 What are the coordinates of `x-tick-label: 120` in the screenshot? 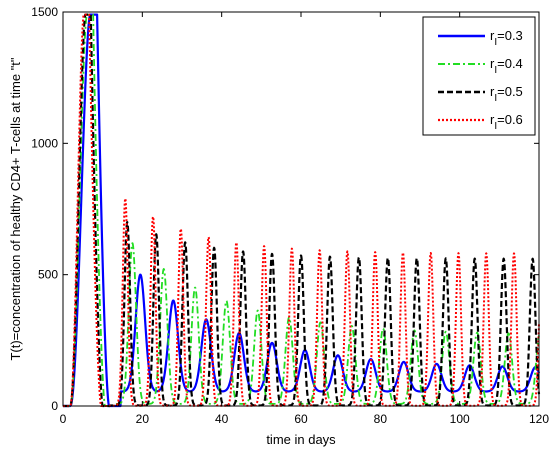 It's located at (539, 419).